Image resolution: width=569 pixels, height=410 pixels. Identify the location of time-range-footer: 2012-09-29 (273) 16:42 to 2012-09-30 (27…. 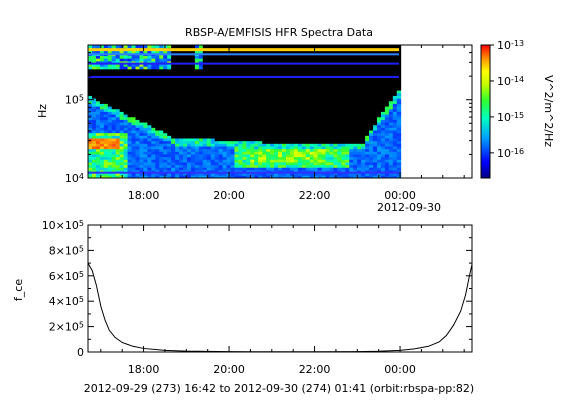
(279, 388).